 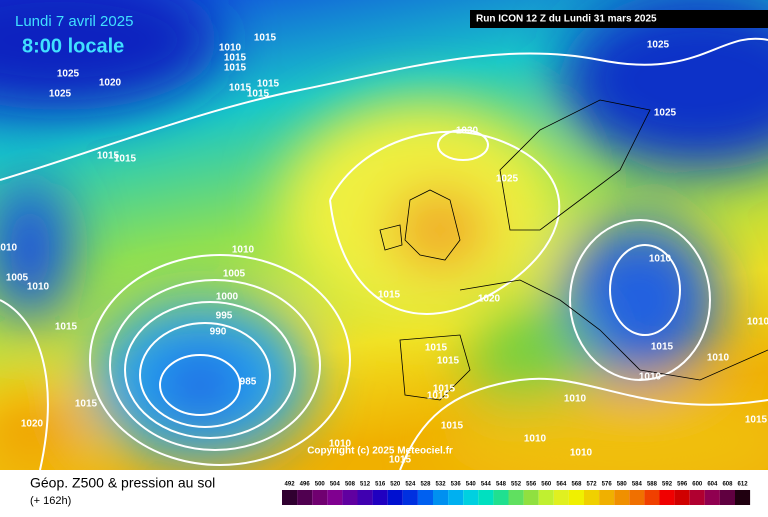 What do you see at coordinates (592, 485) in the screenshot?
I see `scale-label: 572` at bounding box center [592, 485].